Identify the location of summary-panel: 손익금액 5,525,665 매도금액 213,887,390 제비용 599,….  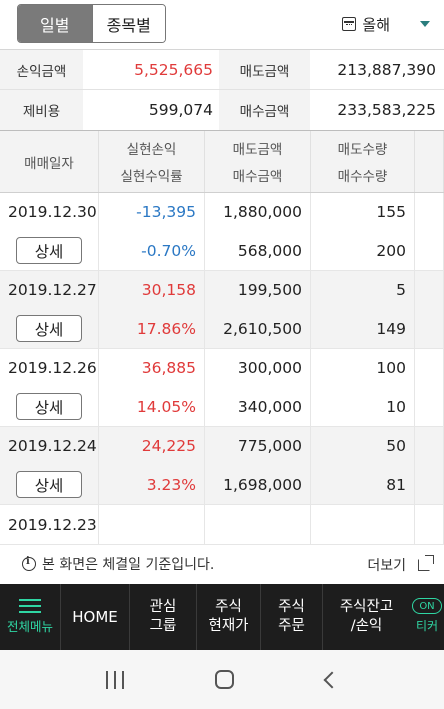
(222, 90).